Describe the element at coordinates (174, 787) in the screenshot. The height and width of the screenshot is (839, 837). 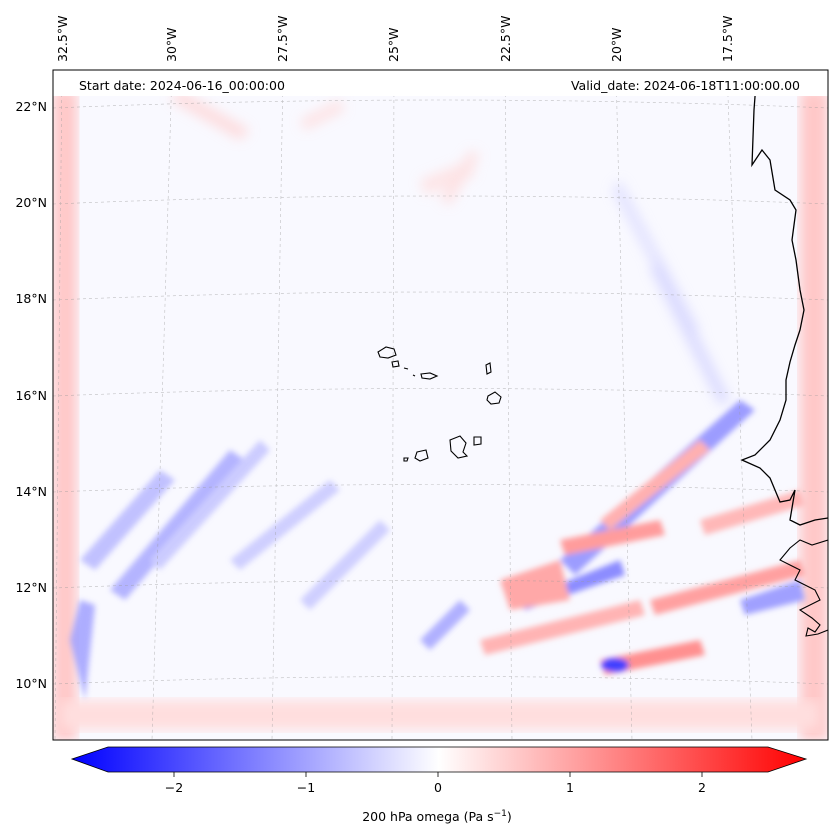
I see `colorbar-tick-label: −2` at that location.